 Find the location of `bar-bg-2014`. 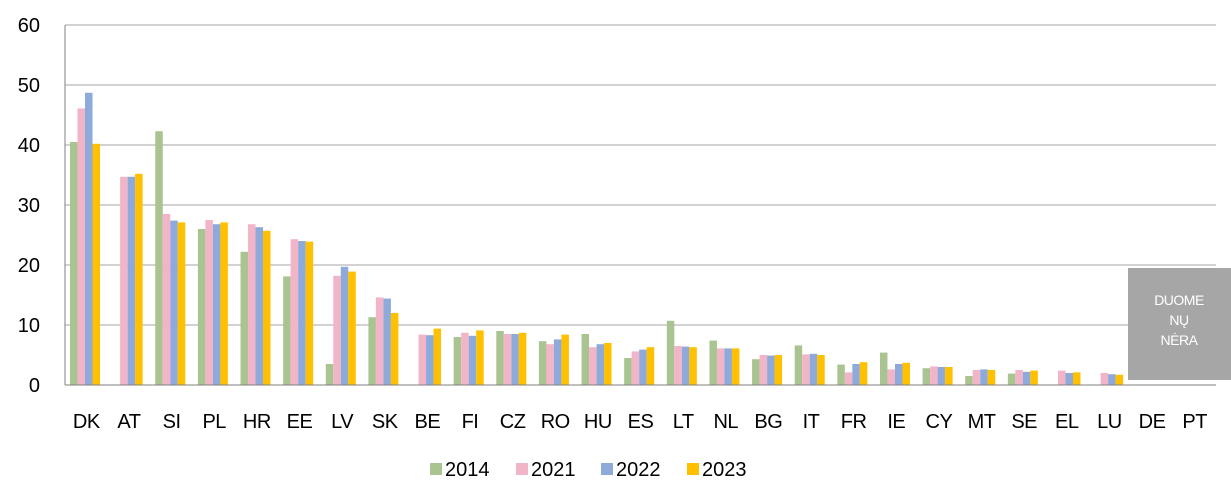

bar-bg-2014 is located at coordinates (756, 372).